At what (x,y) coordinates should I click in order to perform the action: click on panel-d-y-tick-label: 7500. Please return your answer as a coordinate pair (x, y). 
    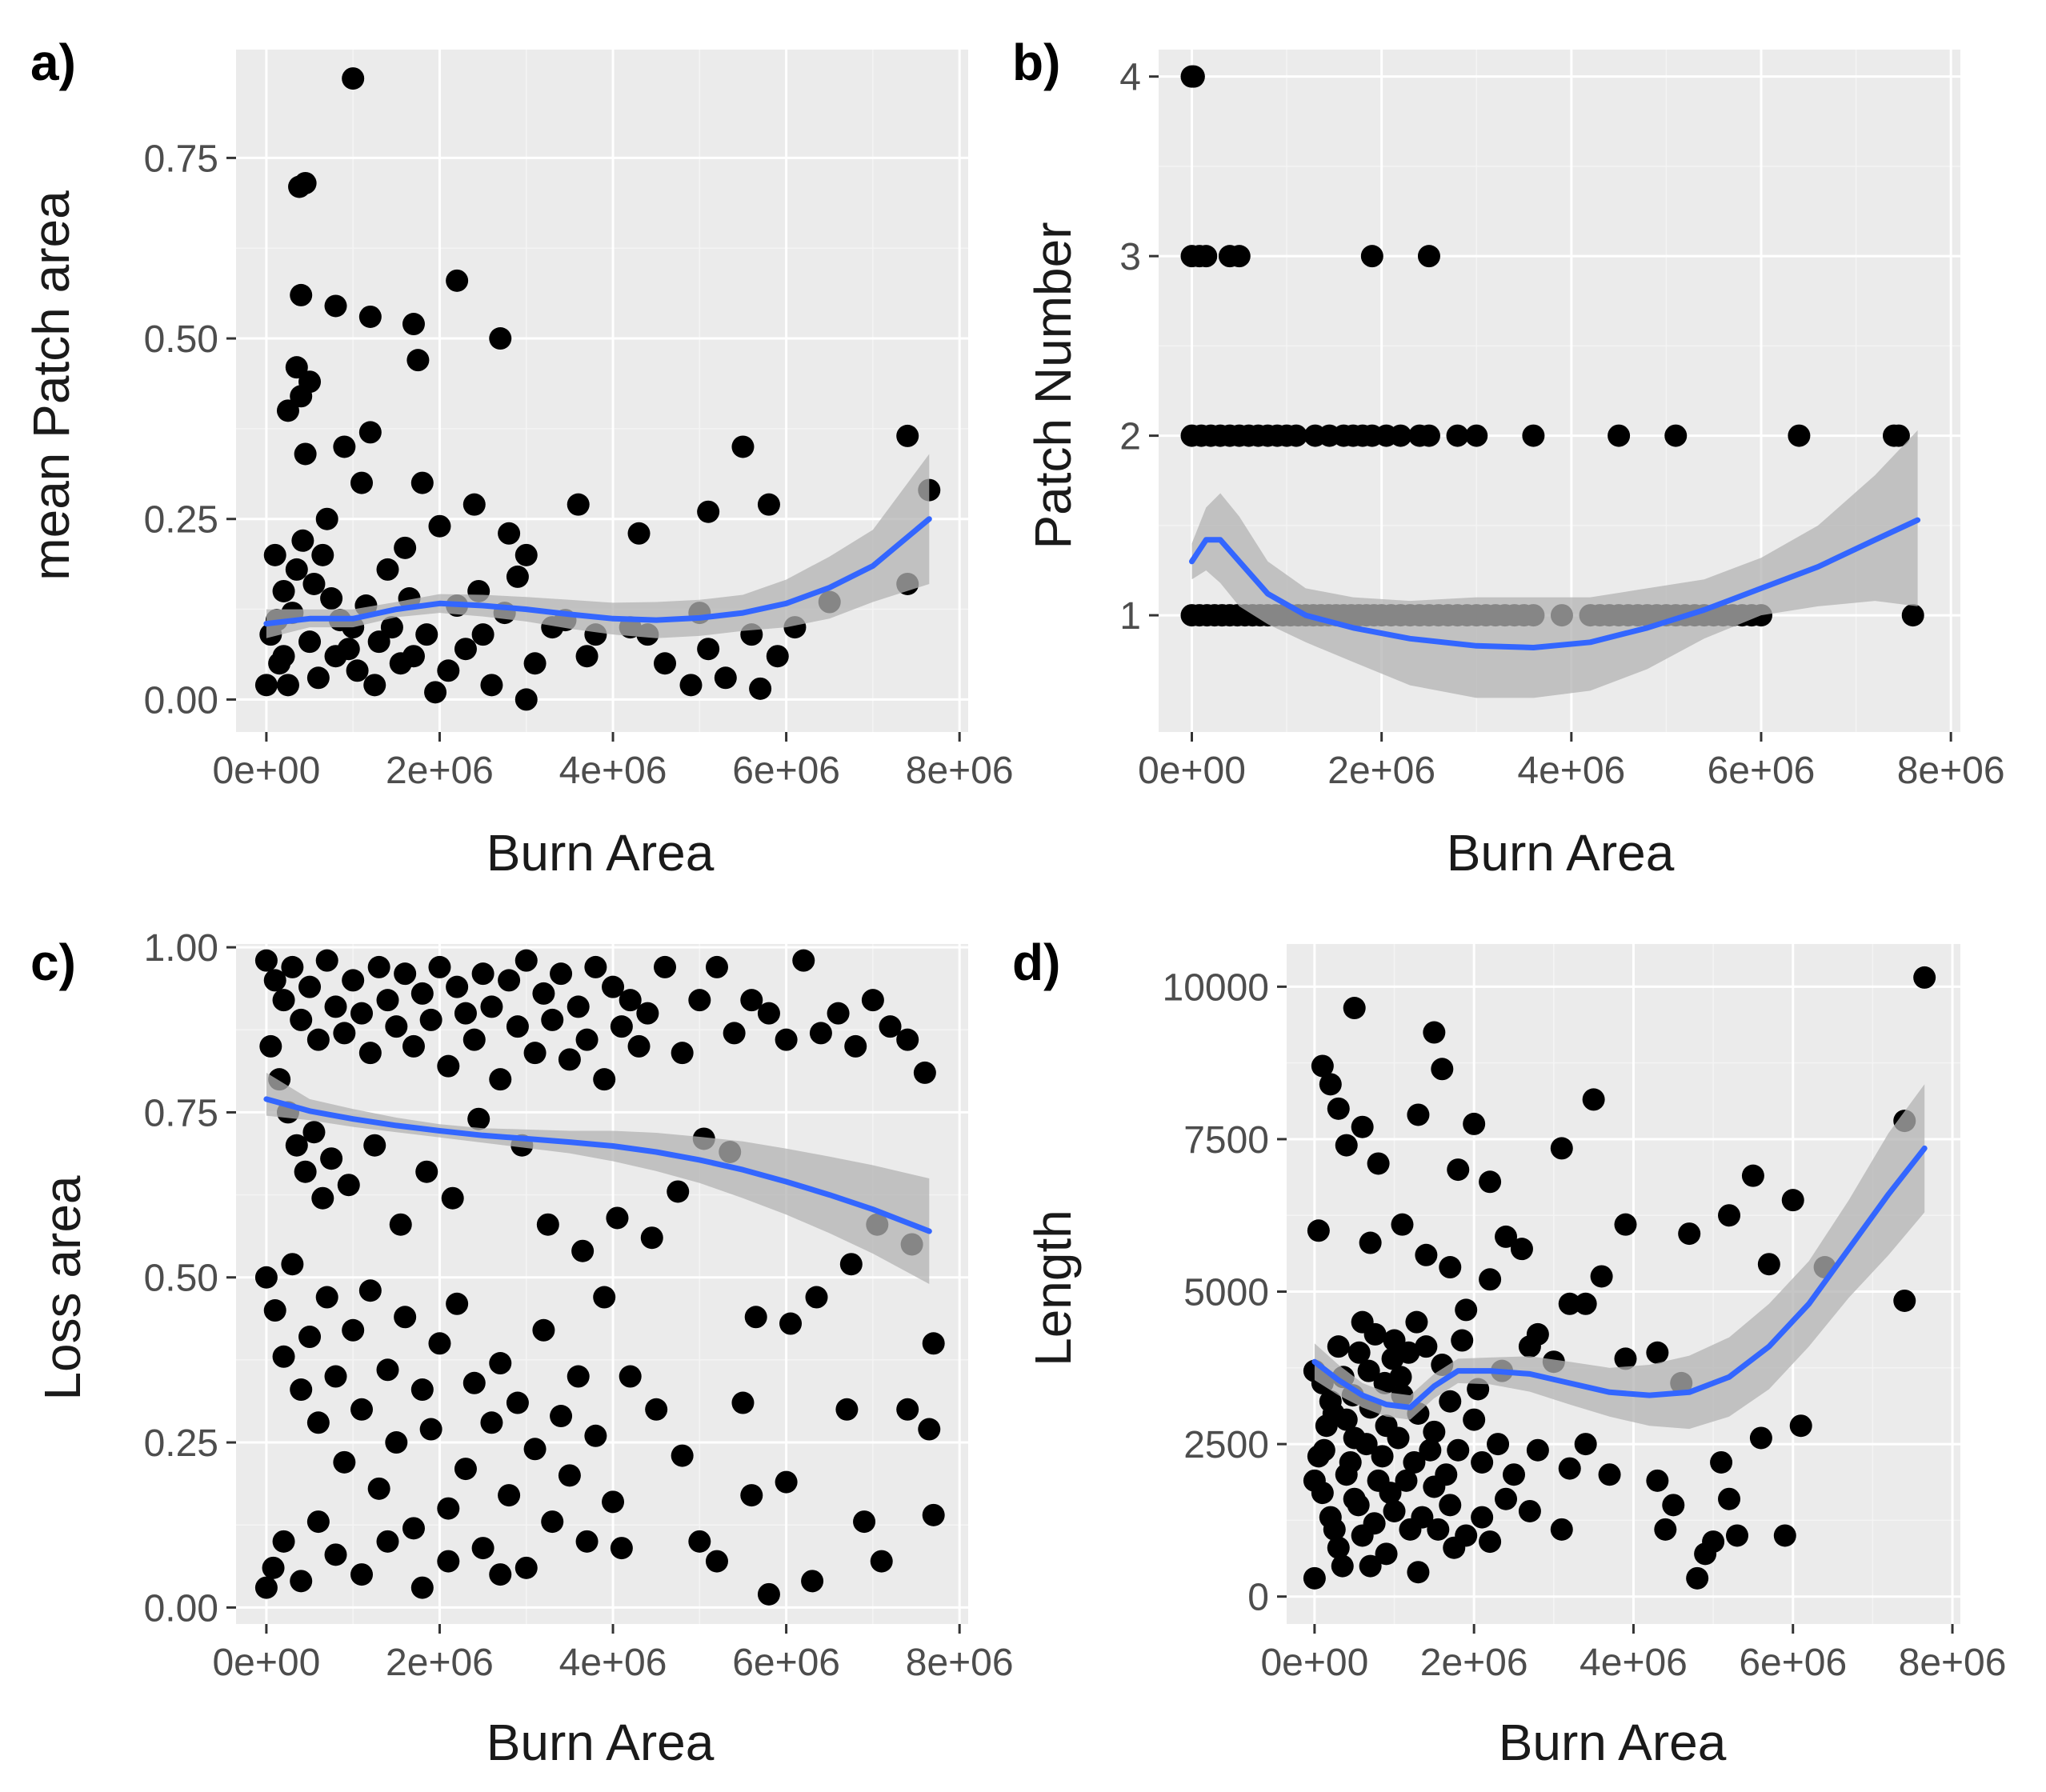
    Looking at the image, I should click on (1226, 1140).